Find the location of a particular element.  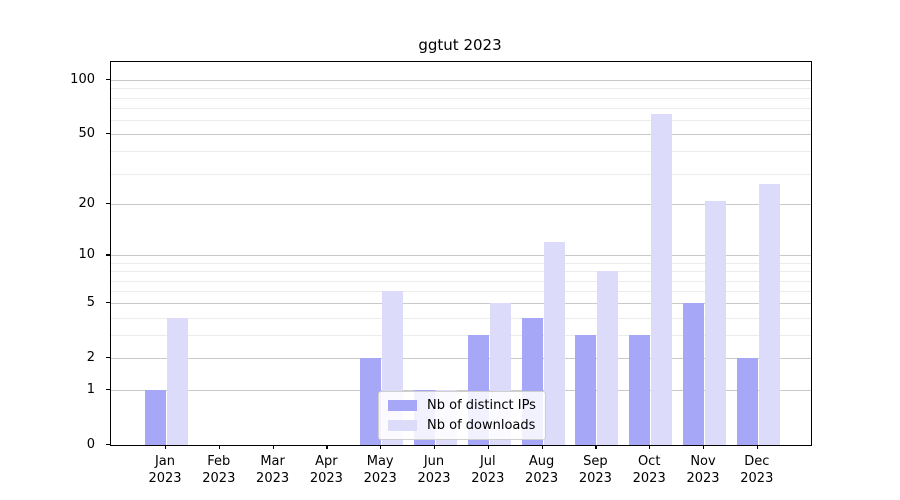

x-tick-label-mar: Mar 2023 is located at coordinates (273, 470).